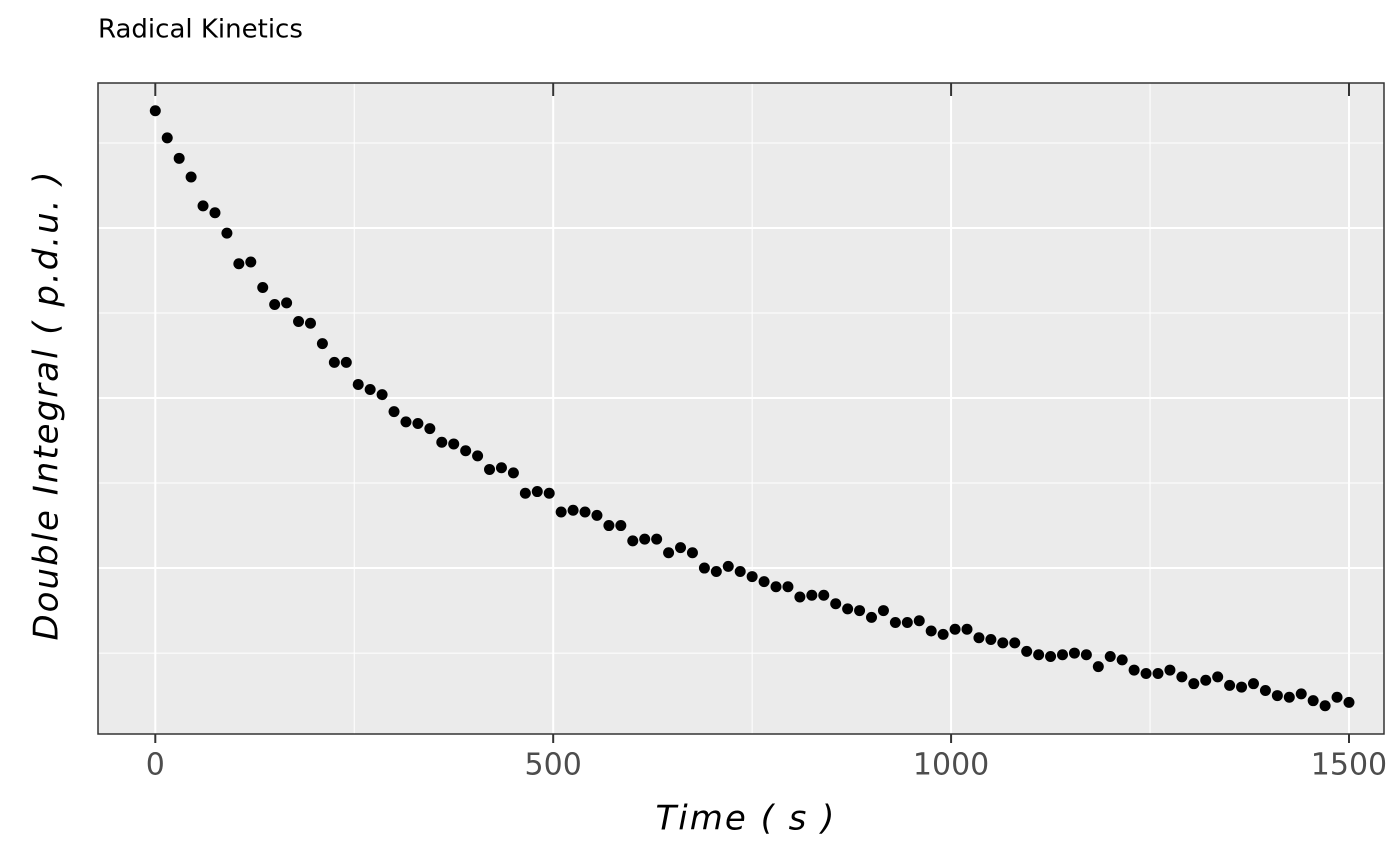  What do you see at coordinates (47, 404) in the screenshot?
I see `y-axis-label: Double Integral ( p.d.u. )` at bounding box center [47, 404].